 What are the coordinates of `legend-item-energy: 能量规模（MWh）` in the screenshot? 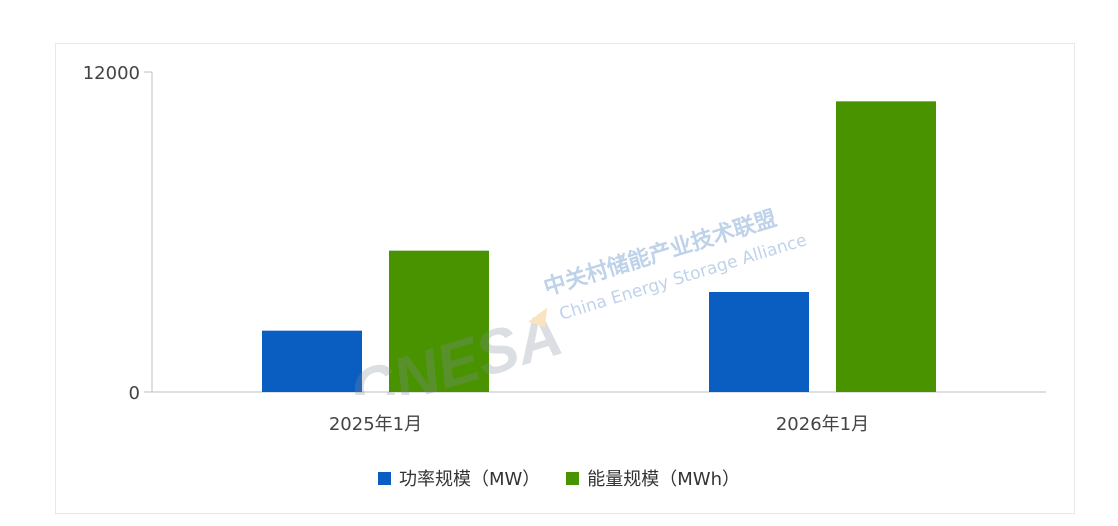 It's located at (653, 478).